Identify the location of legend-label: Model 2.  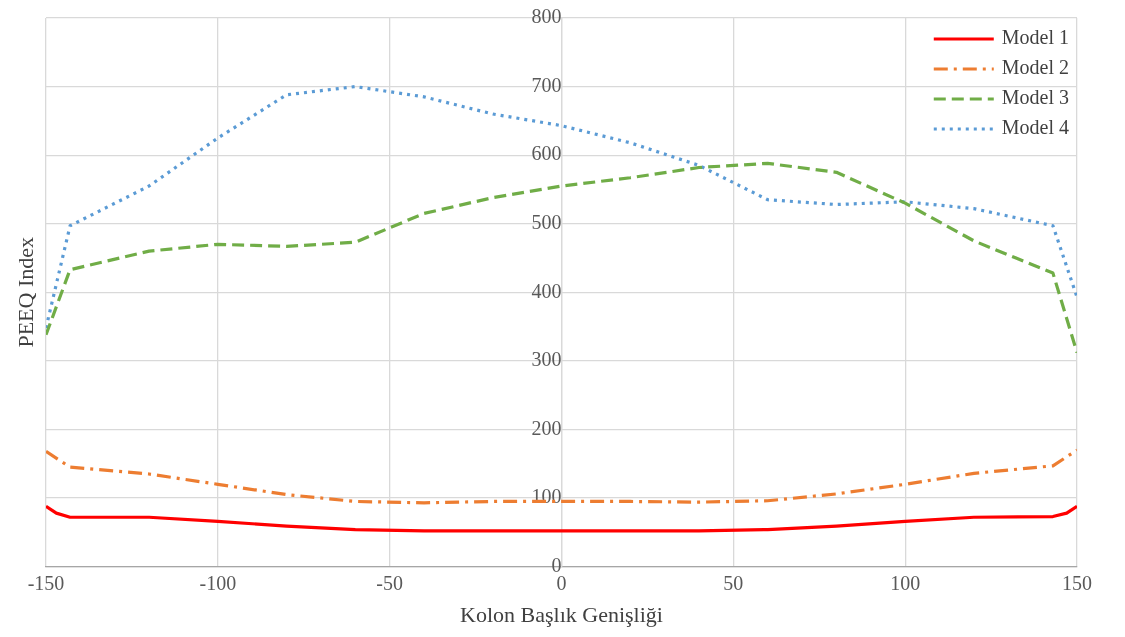
(1035, 67).